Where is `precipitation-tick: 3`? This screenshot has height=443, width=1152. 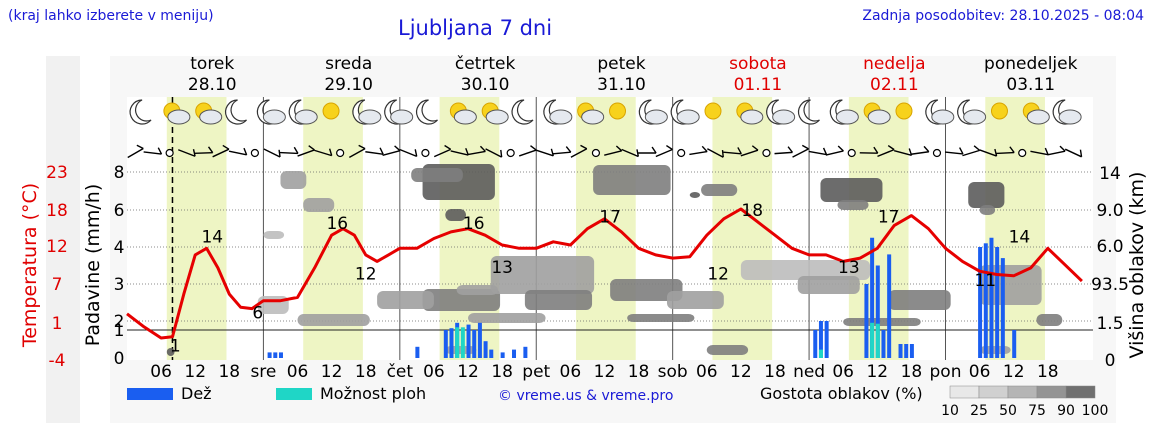 precipitation-tick: 3 is located at coordinates (119, 285).